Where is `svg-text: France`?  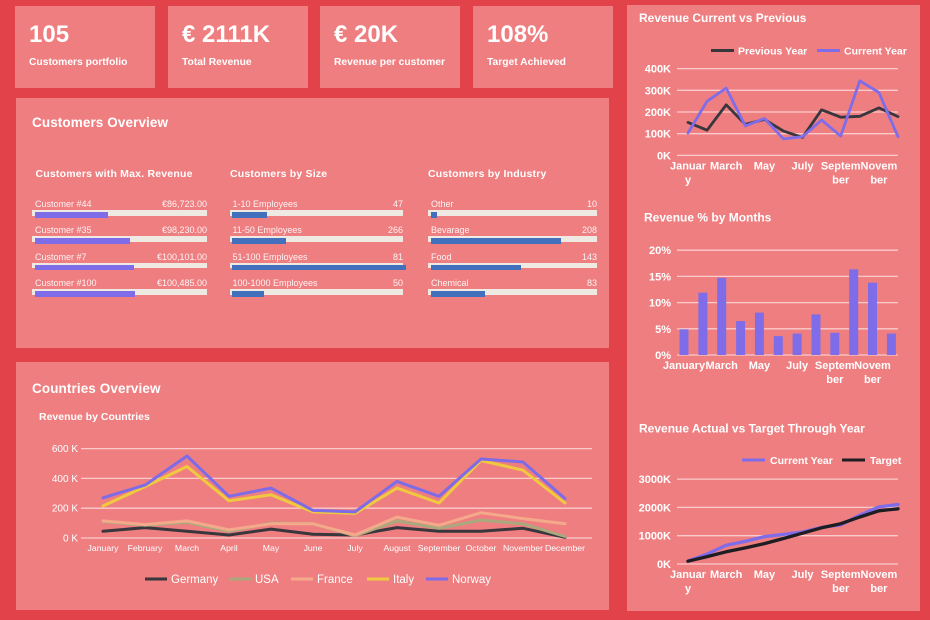 svg-text: France is located at coordinates (335, 580).